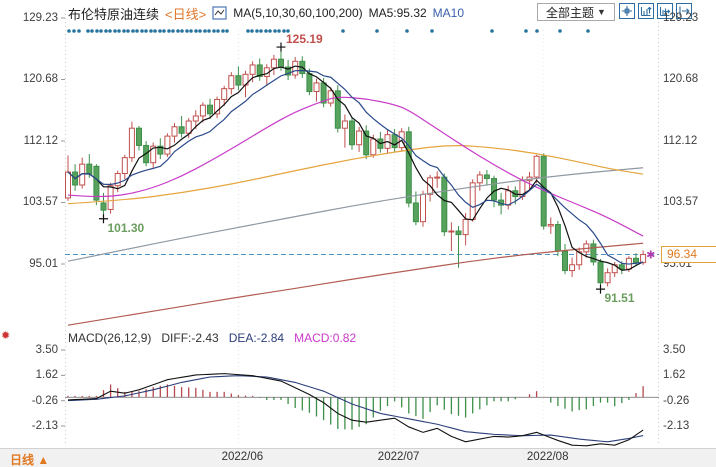 This screenshot has width=716, height=467. I want to click on price-axis-right-tick: 103.57, so click(681, 202).